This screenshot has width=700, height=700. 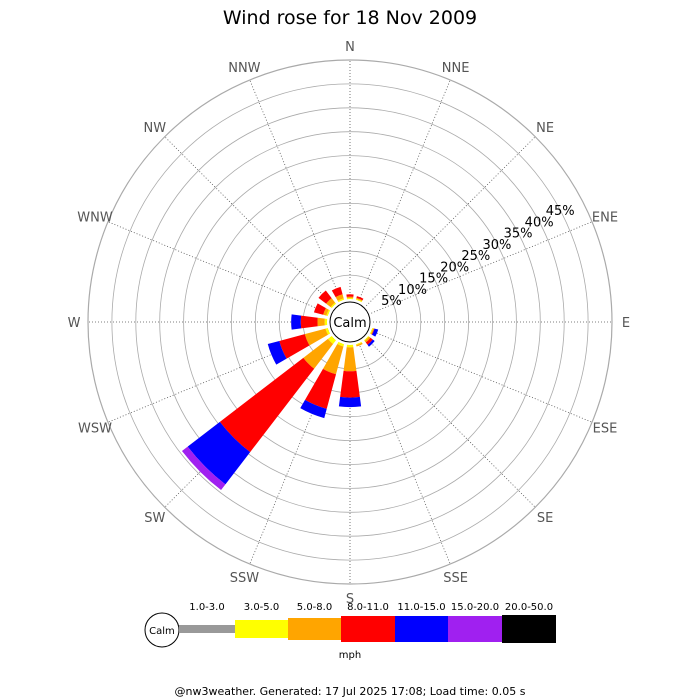 I want to click on spoke-nw, so click(x=249, y=221).